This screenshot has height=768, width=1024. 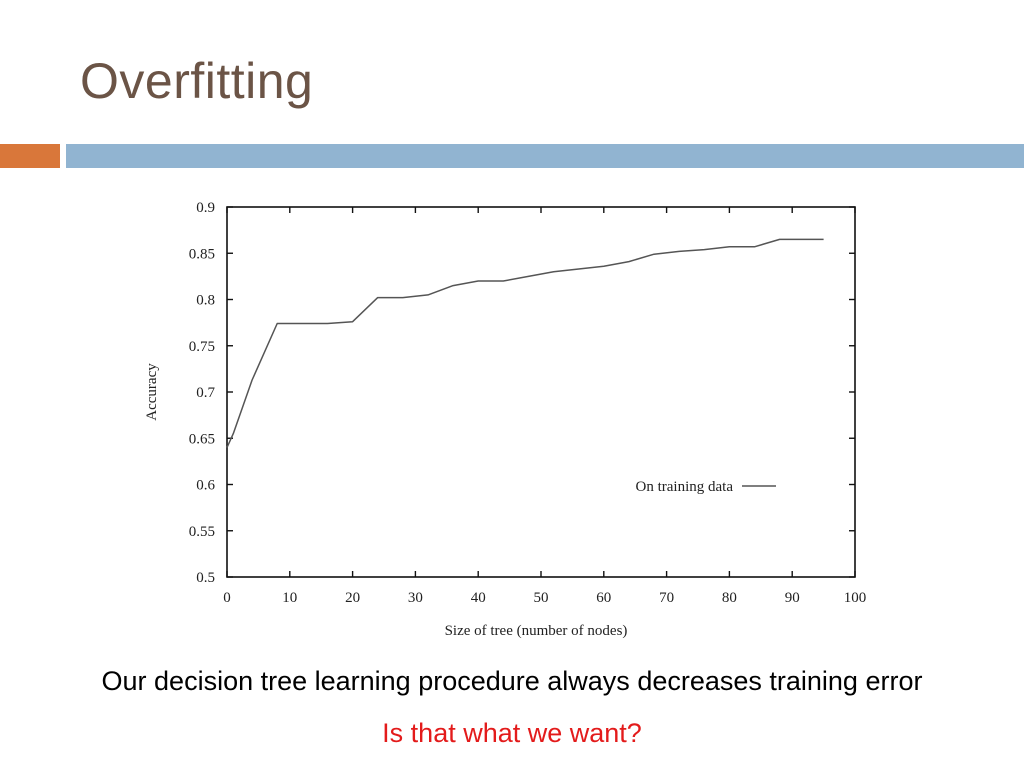 What do you see at coordinates (205, 486) in the screenshot?
I see `y-tick-label: 0.6` at bounding box center [205, 486].